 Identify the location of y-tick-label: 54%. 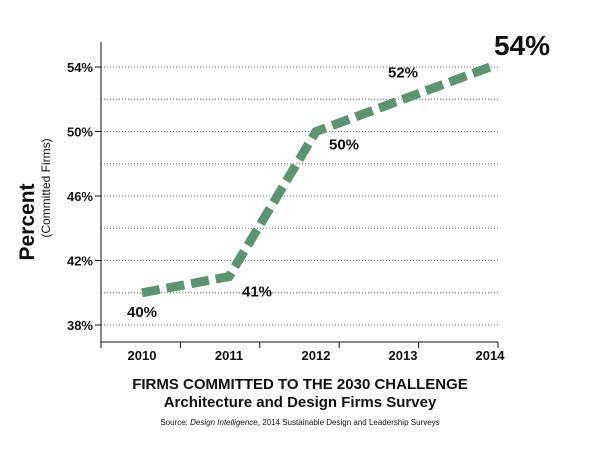
(80, 67).